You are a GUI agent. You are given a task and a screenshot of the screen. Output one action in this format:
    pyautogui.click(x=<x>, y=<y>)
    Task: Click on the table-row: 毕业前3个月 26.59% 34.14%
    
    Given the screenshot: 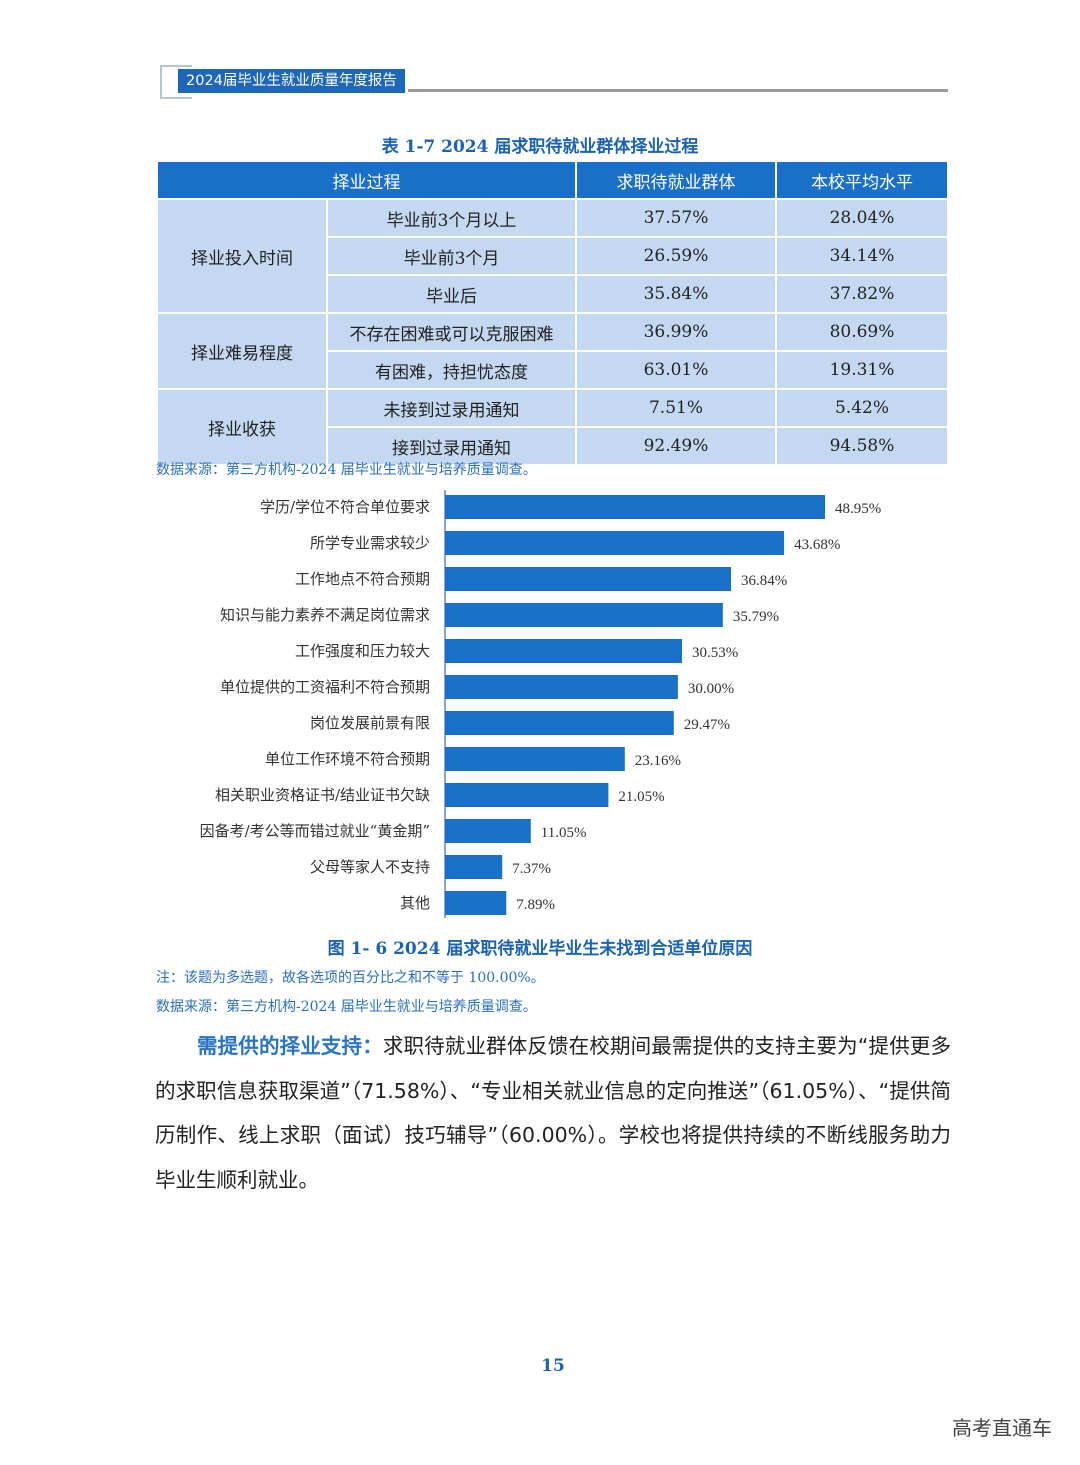 What is the action you would take?
    pyautogui.click(x=552, y=256)
    